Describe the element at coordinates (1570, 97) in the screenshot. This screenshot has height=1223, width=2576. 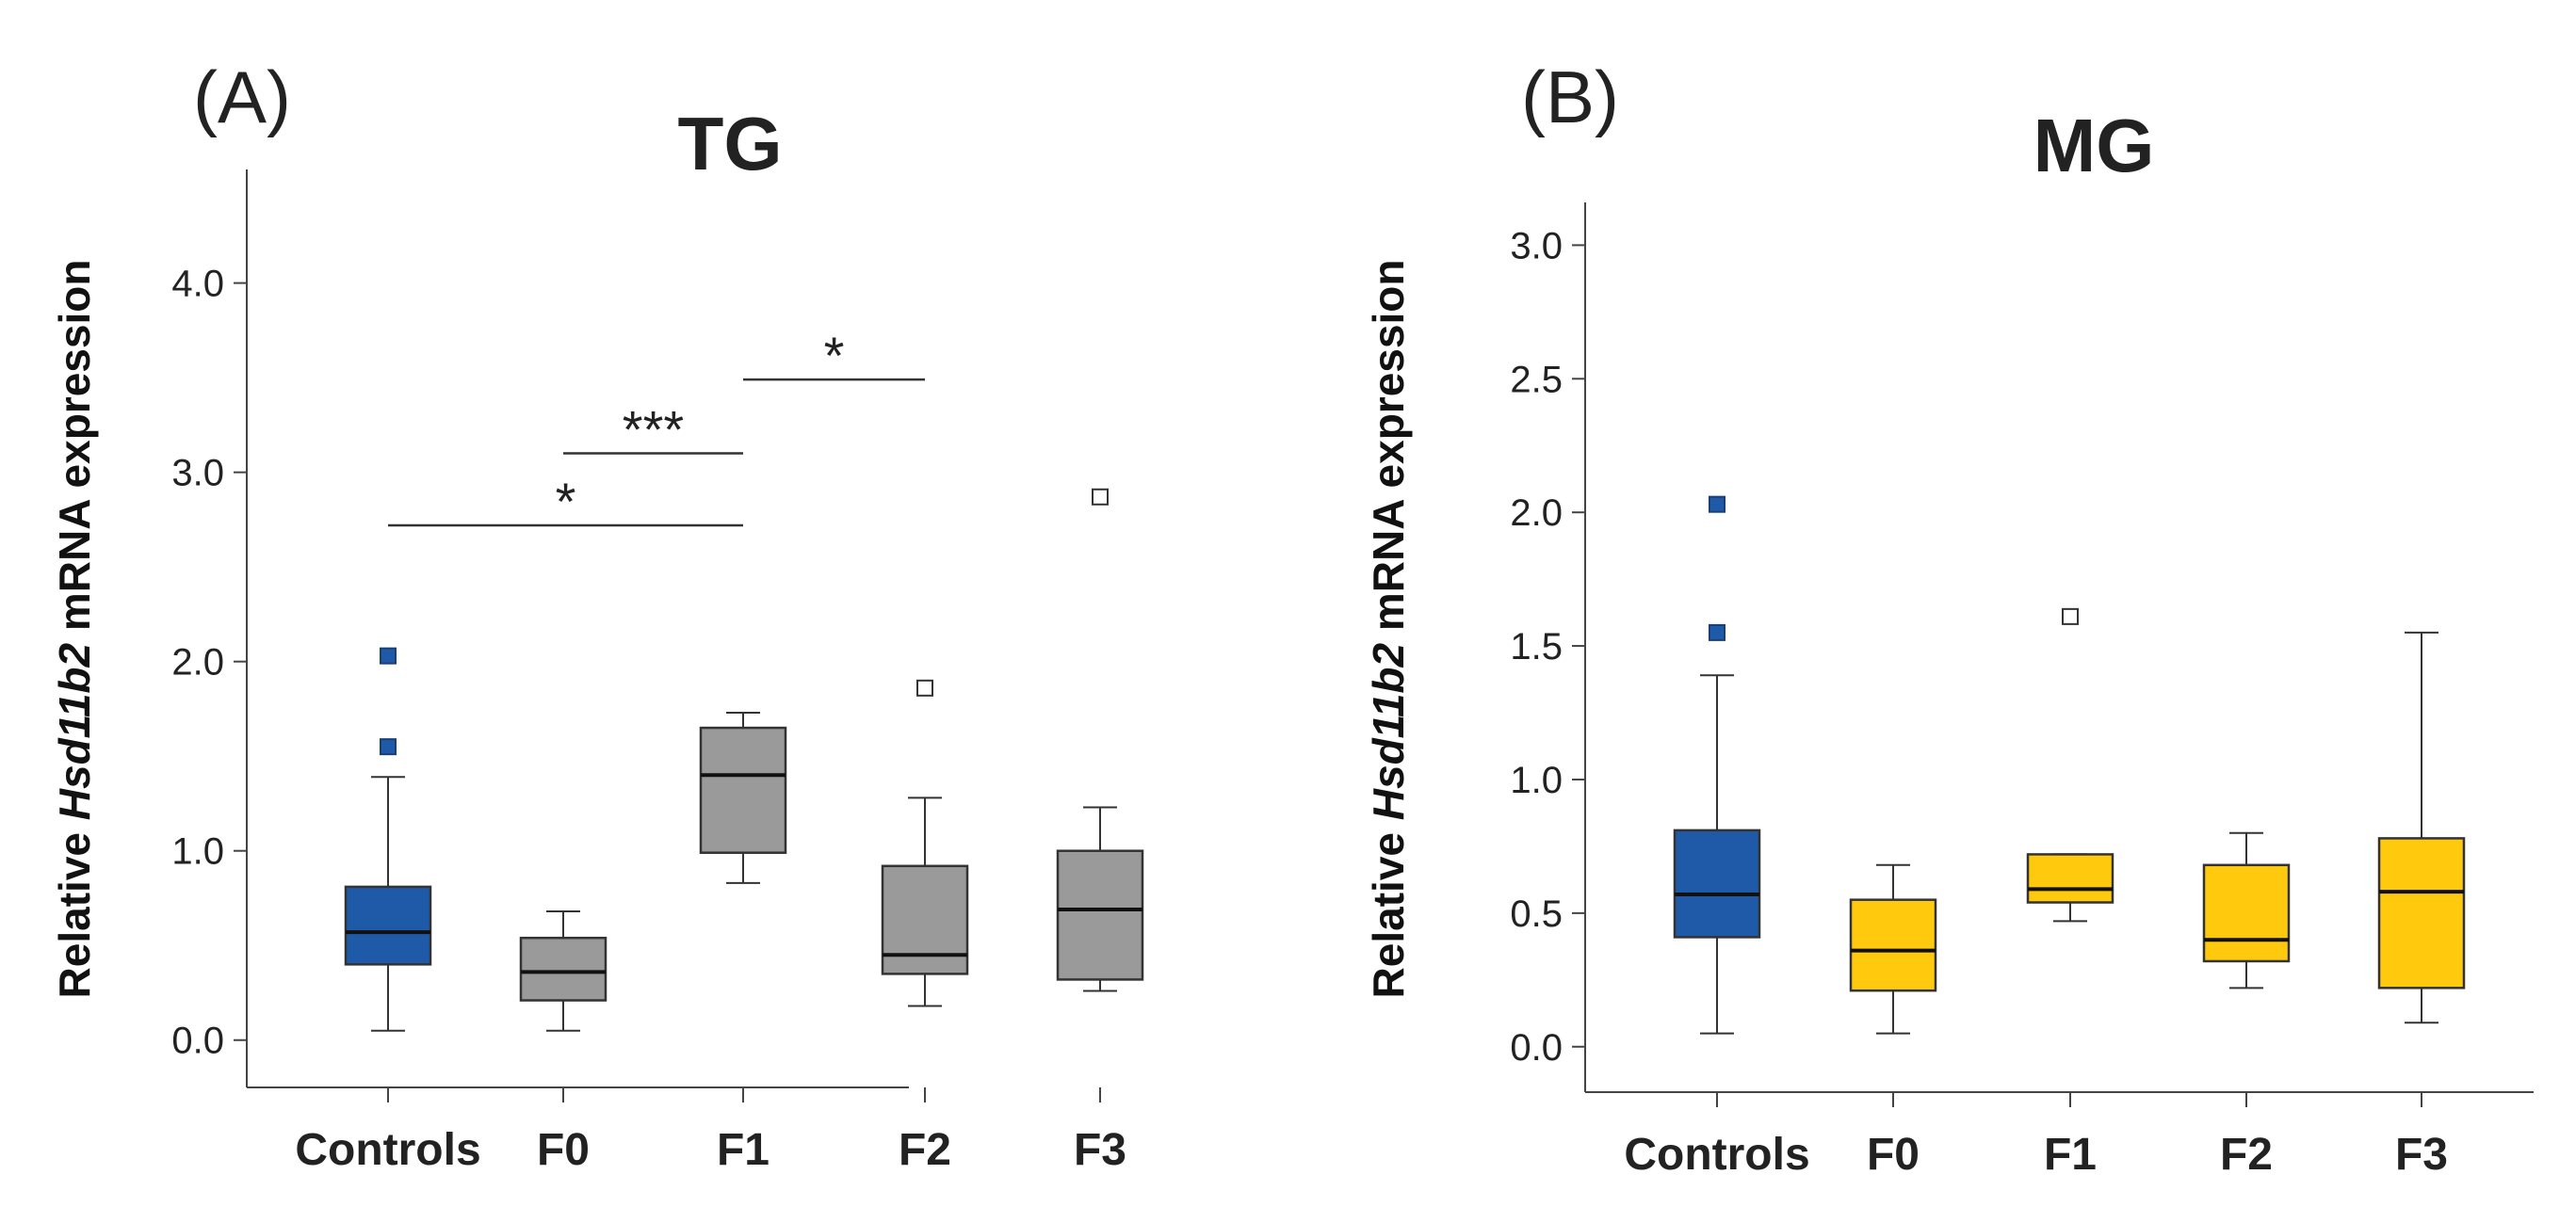
I see `panel-label: (B)` at that location.